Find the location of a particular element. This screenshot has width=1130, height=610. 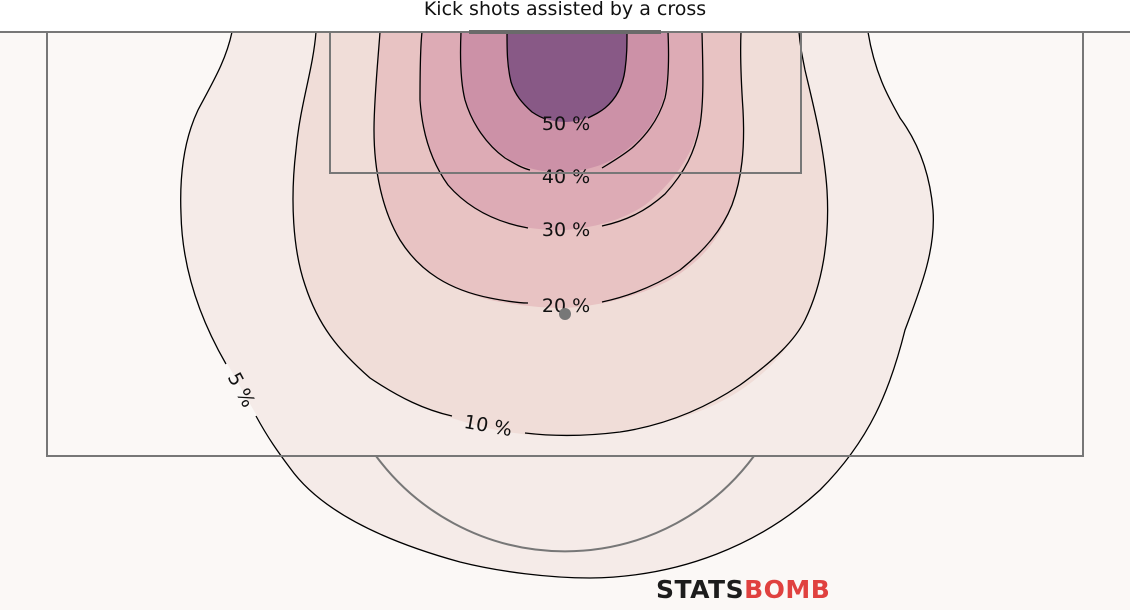

title-background is located at coordinates (565, 15).